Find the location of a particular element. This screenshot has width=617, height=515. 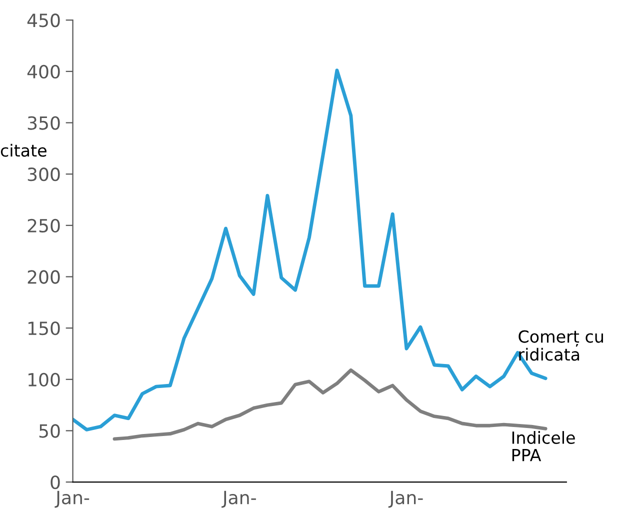

y-tick-label: 200 is located at coordinates (44, 277).